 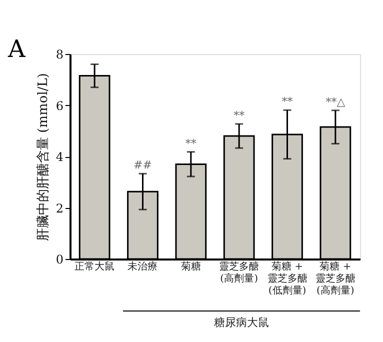 I want to click on y-tick-label: 4, so click(x=60, y=157).